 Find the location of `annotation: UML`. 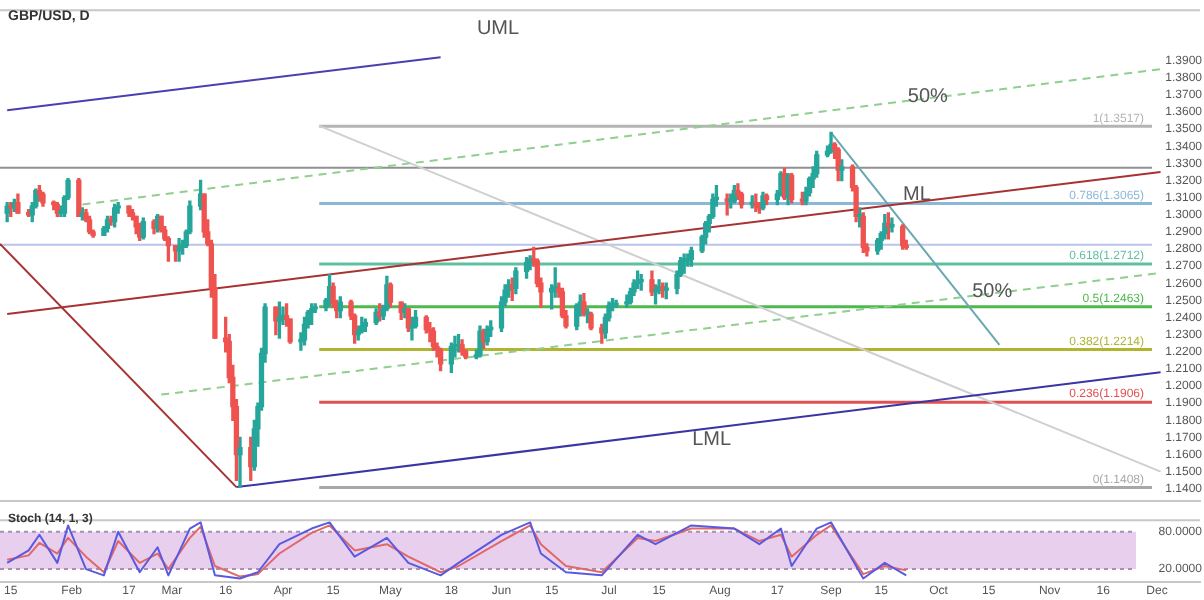

annotation: UML is located at coordinates (498, 29).